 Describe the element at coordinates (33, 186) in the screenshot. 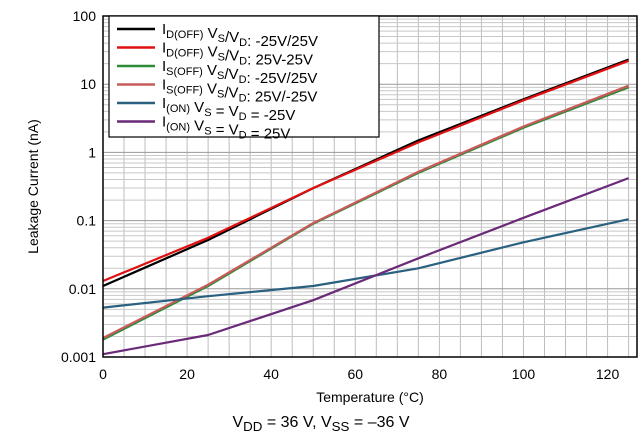

I see `y-axis-label: Leakage Current (nA)` at that location.